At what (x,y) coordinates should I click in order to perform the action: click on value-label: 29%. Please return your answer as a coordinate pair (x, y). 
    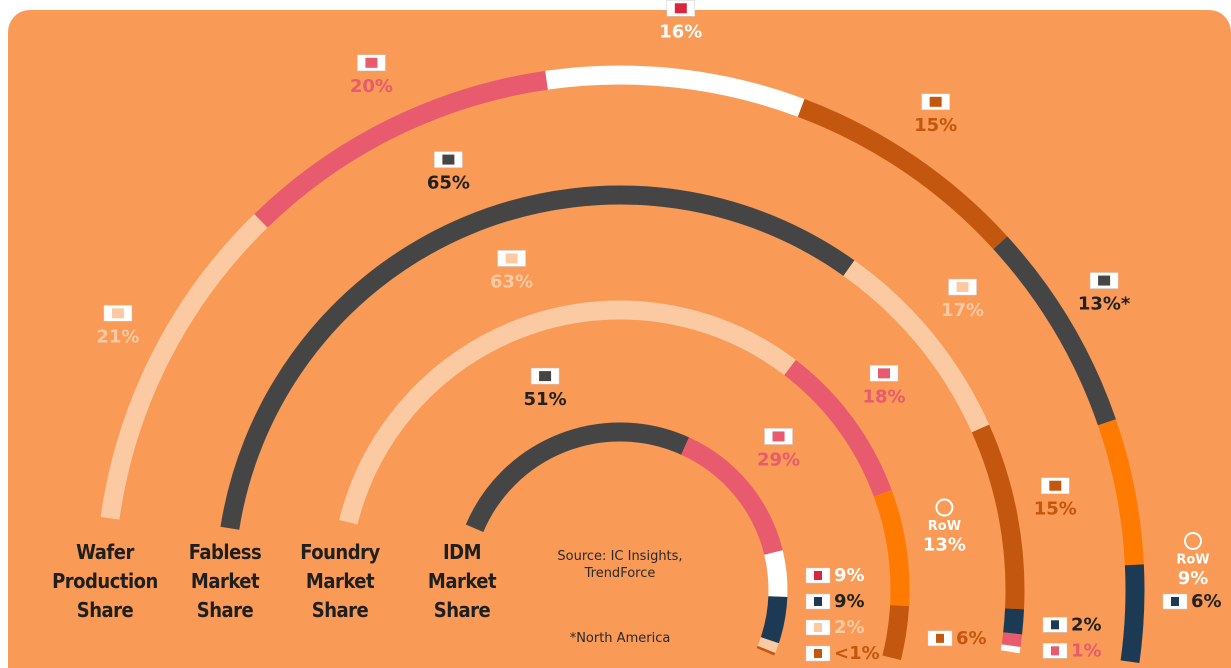
    Looking at the image, I should click on (778, 459).